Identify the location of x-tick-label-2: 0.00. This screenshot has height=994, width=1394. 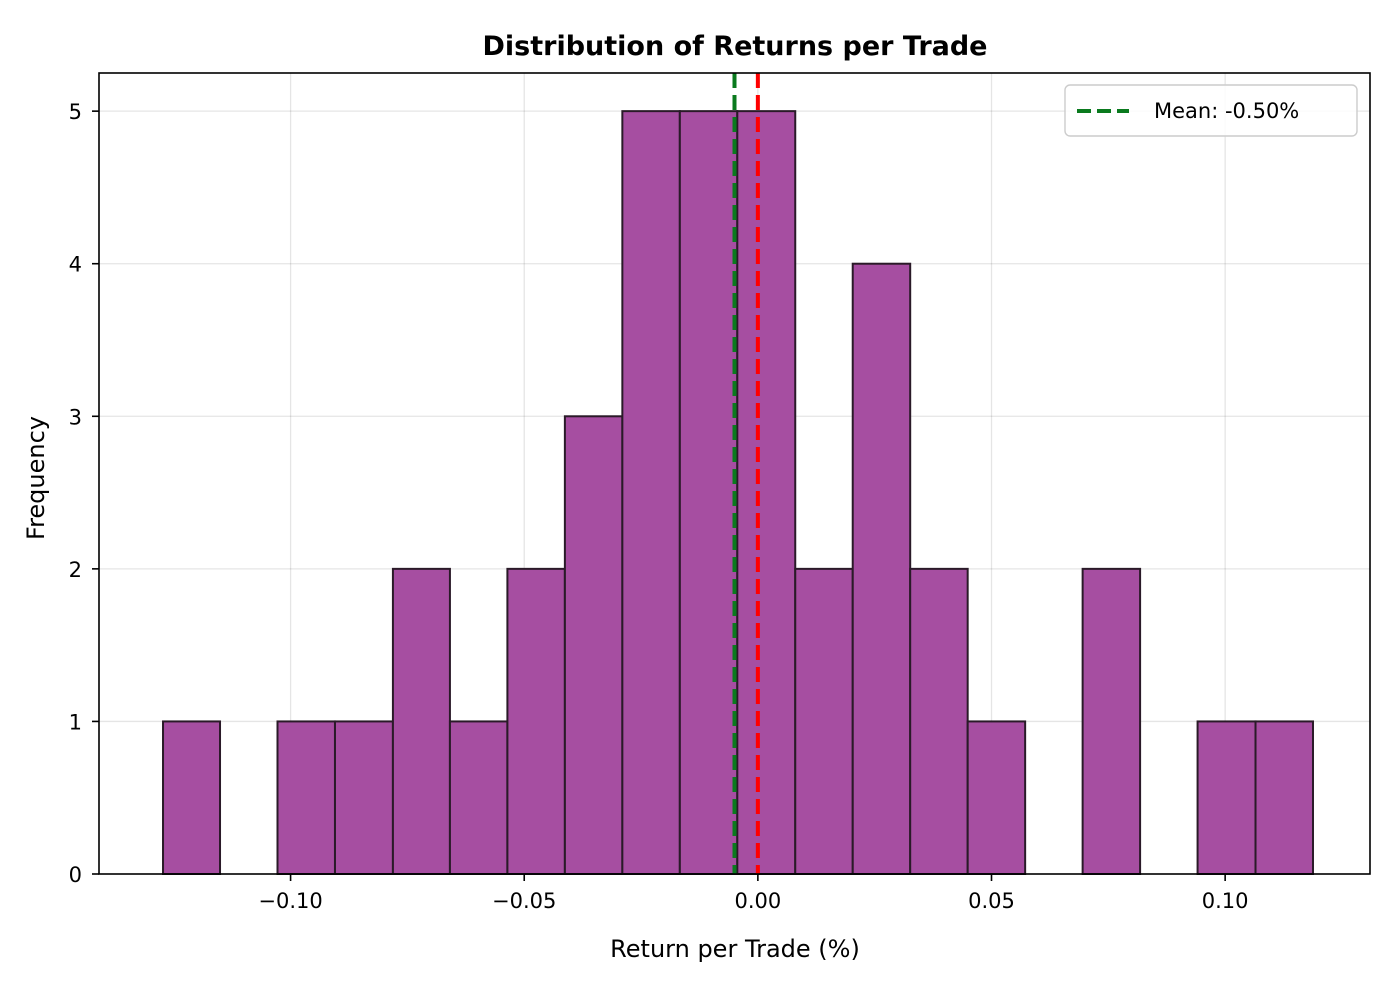
(757, 901).